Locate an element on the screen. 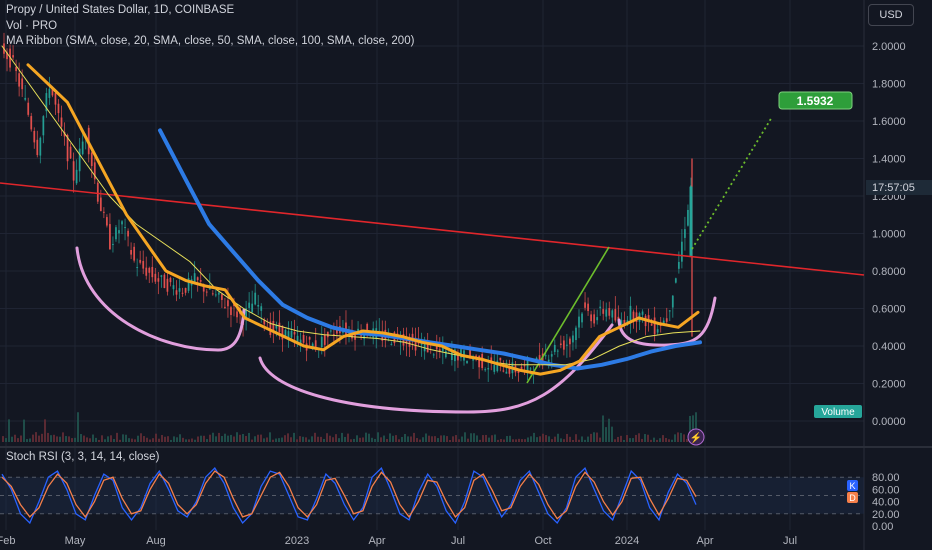  cup-arc-left is located at coordinates (160, 299).